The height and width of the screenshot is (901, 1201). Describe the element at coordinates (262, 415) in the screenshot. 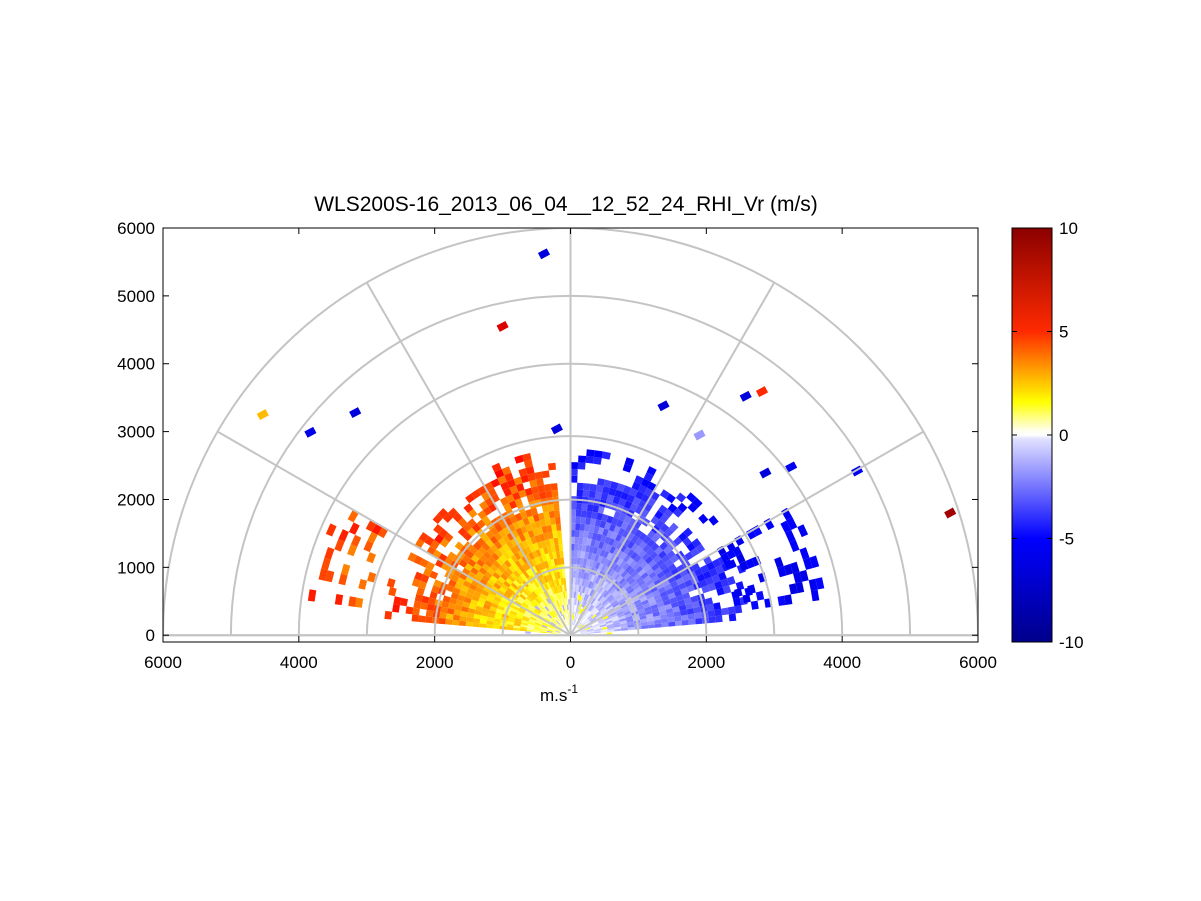

I see `isolated-point` at that location.